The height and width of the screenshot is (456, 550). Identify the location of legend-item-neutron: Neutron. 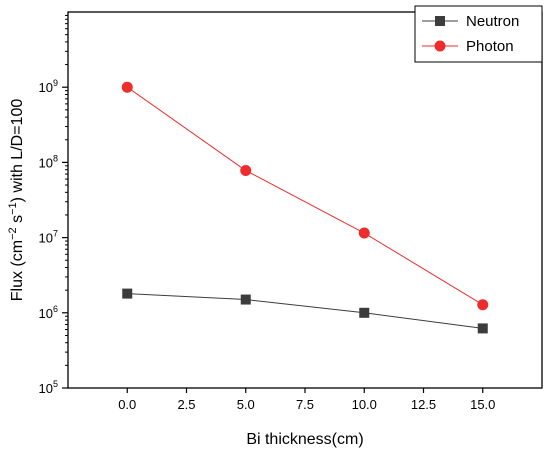
(470, 21).